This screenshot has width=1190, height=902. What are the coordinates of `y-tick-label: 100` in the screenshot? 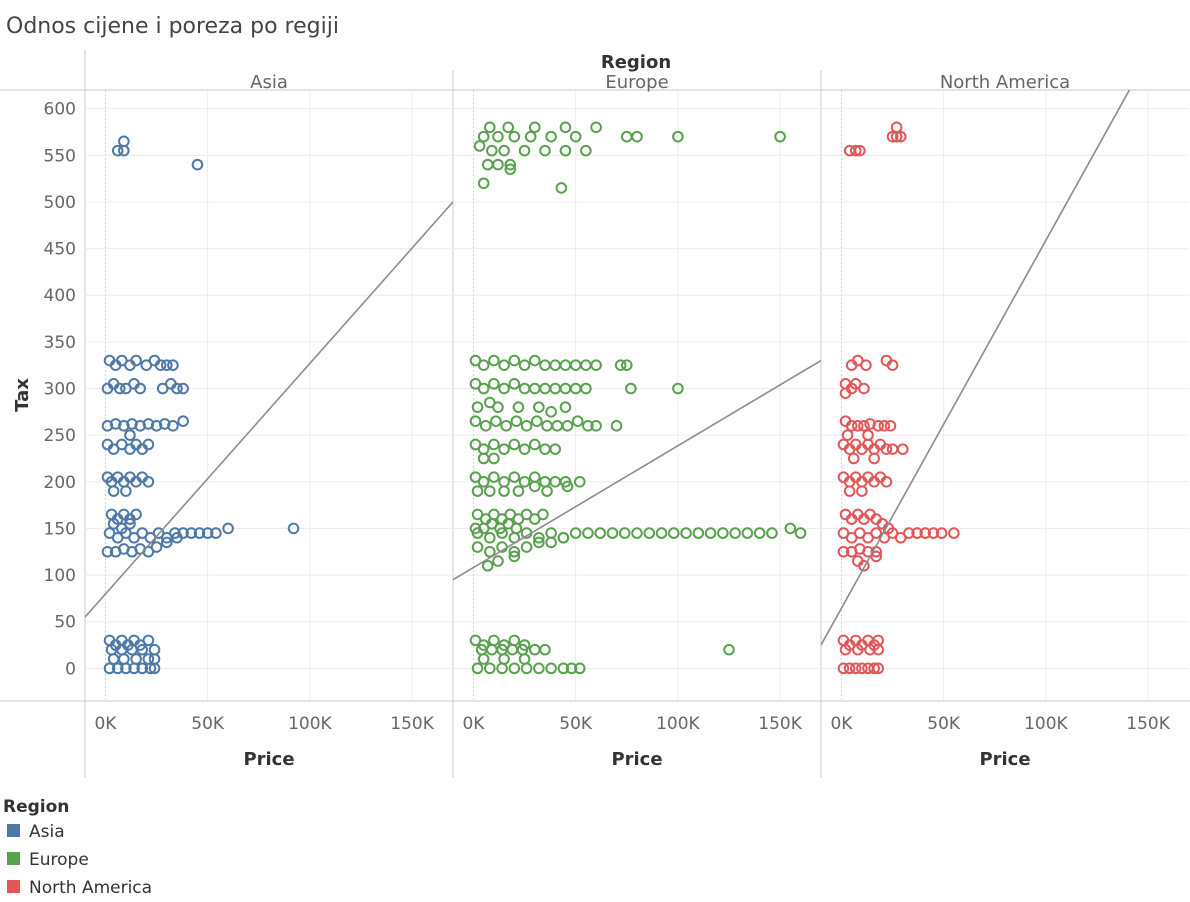 It's located at (60, 576).